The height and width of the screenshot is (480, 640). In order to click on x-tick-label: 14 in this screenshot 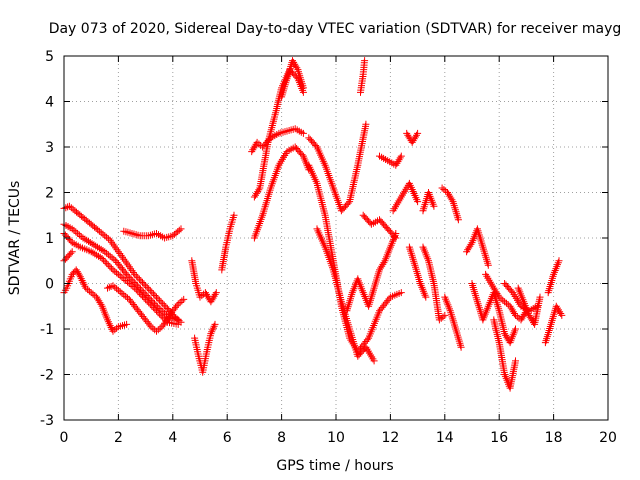, I will do `click(445, 438)`.